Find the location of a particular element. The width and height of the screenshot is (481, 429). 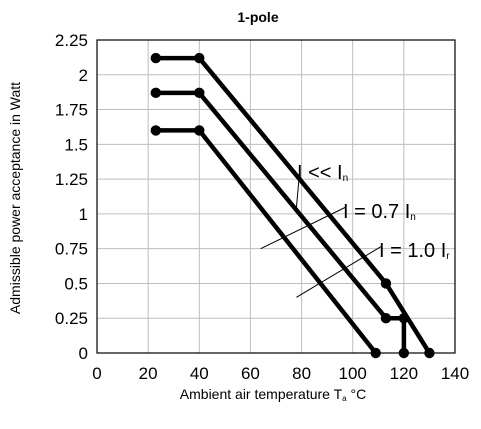

series-label-text: I = 1.0 I is located at coordinates (412, 251).